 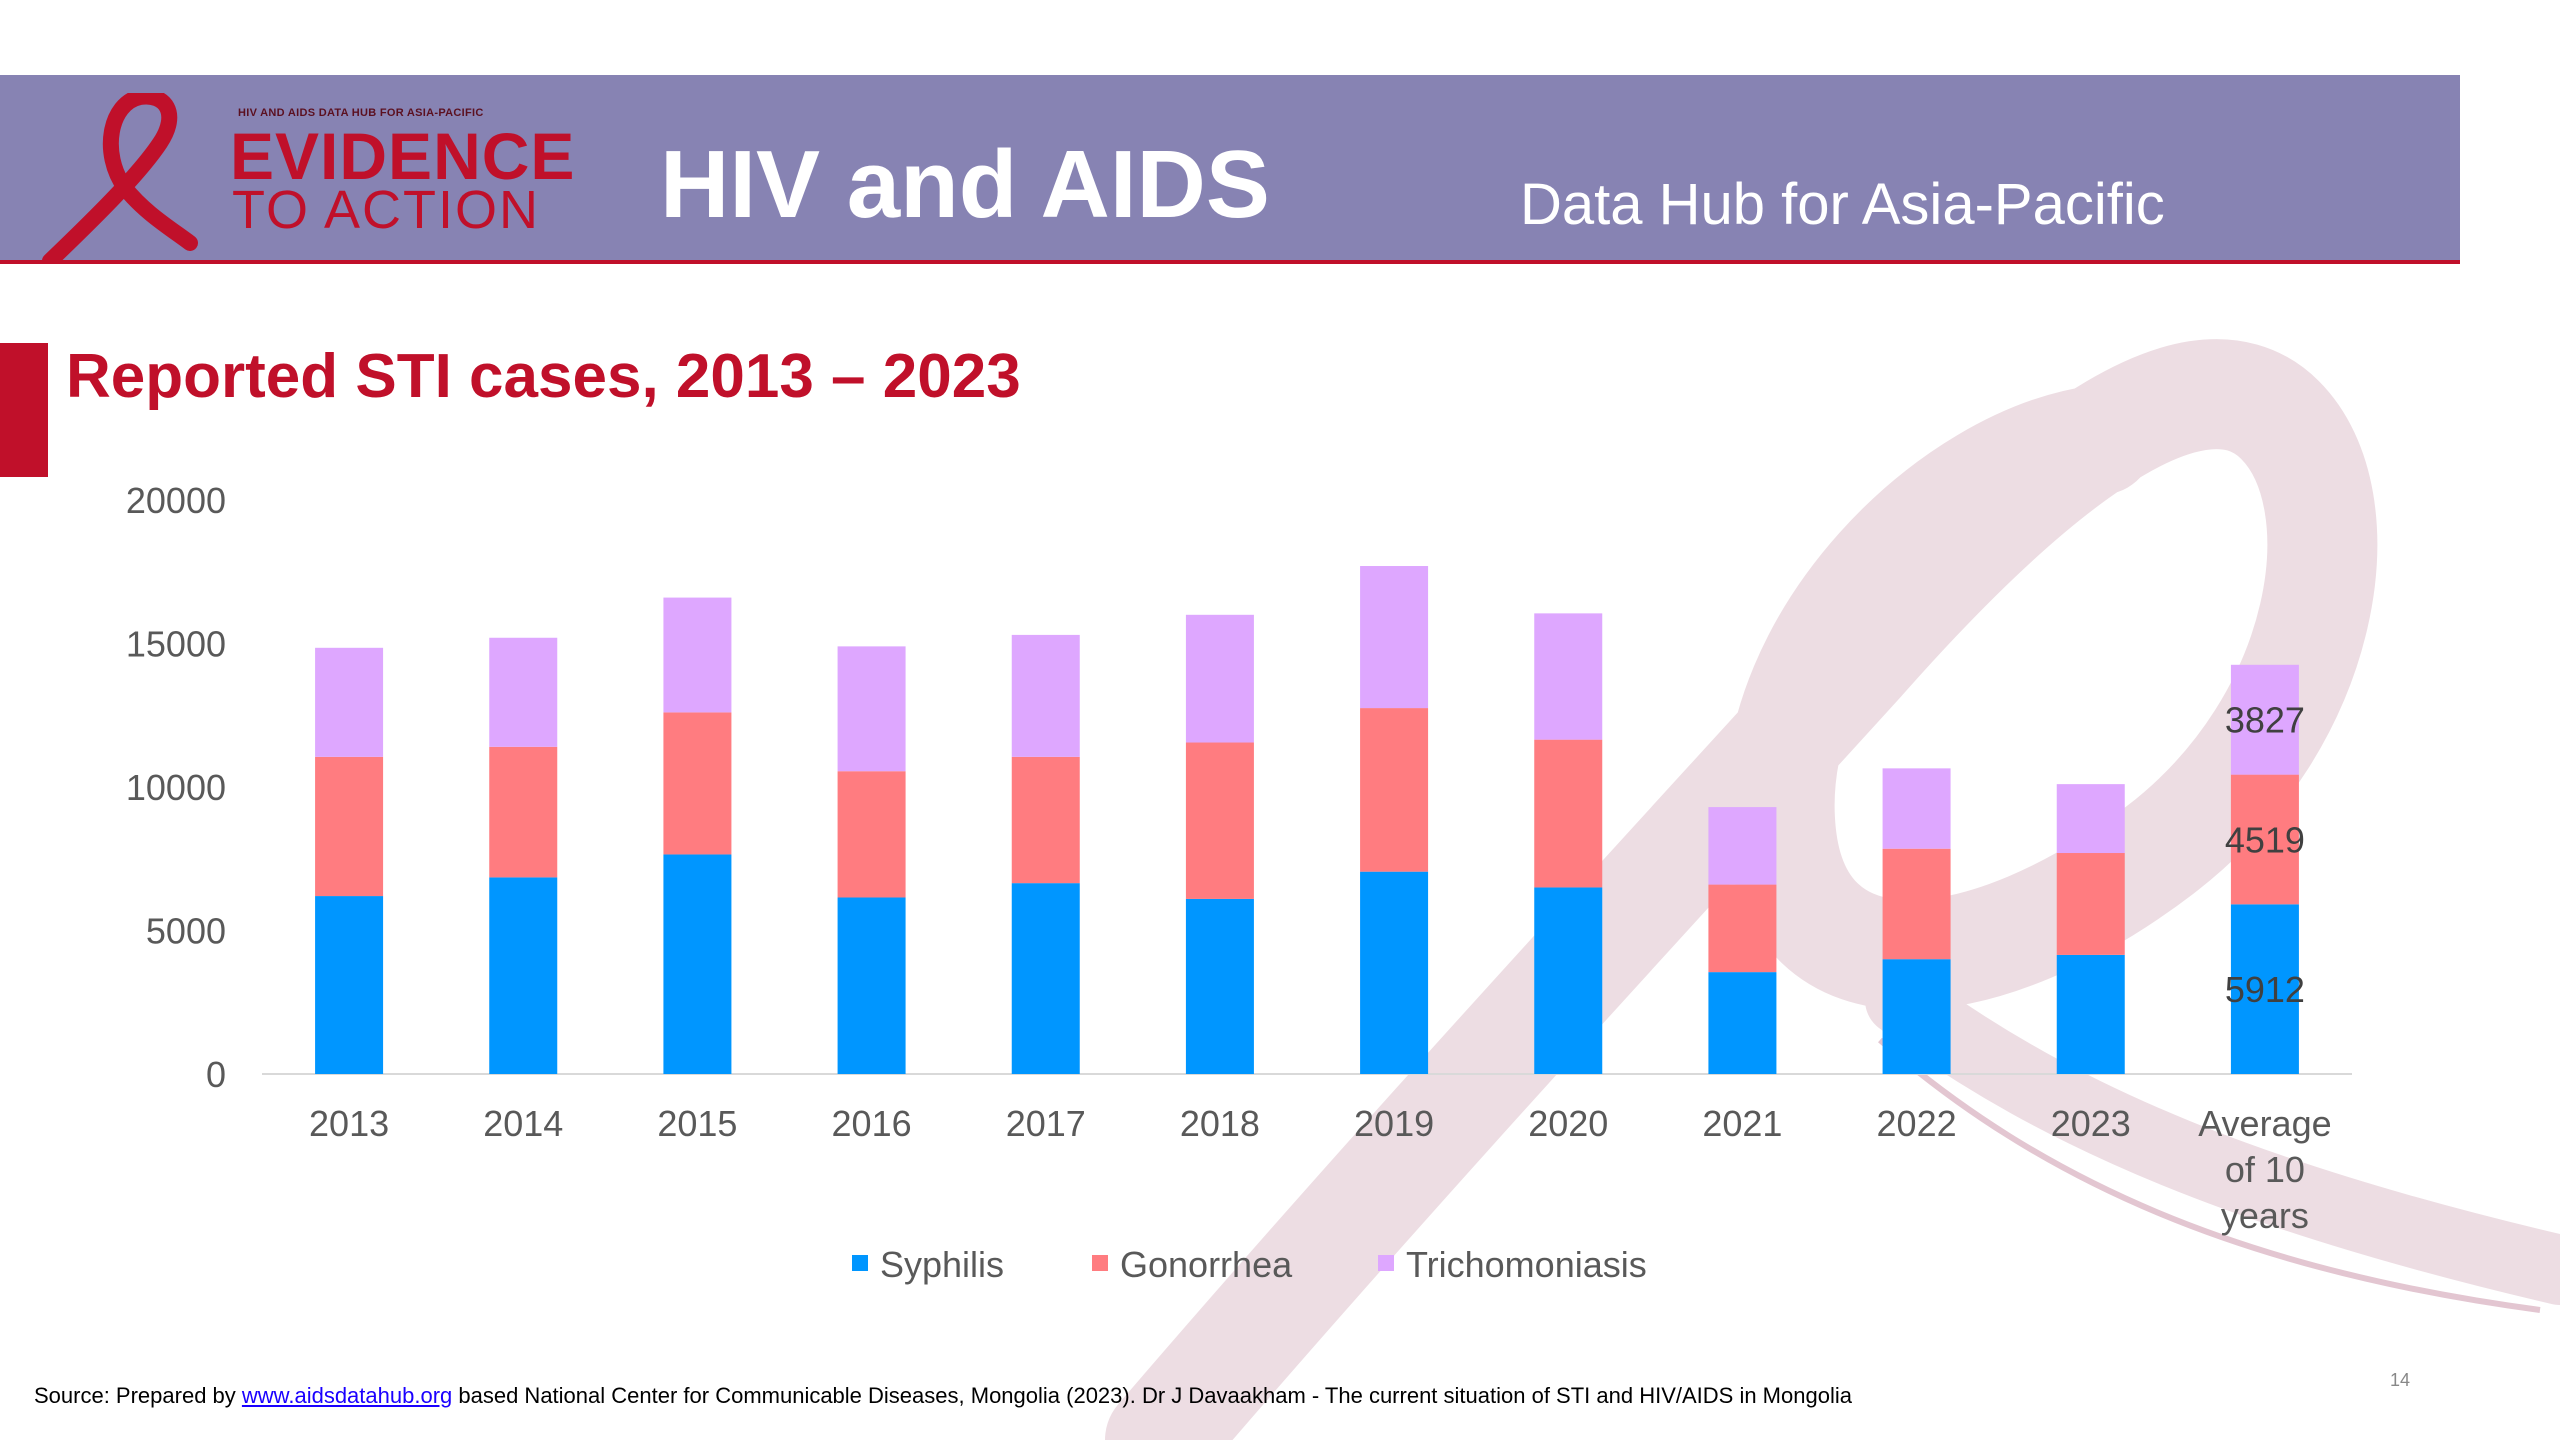 What do you see at coordinates (1568, 1123) in the screenshot?
I see `x-tick-label: 2020` at bounding box center [1568, 1123].